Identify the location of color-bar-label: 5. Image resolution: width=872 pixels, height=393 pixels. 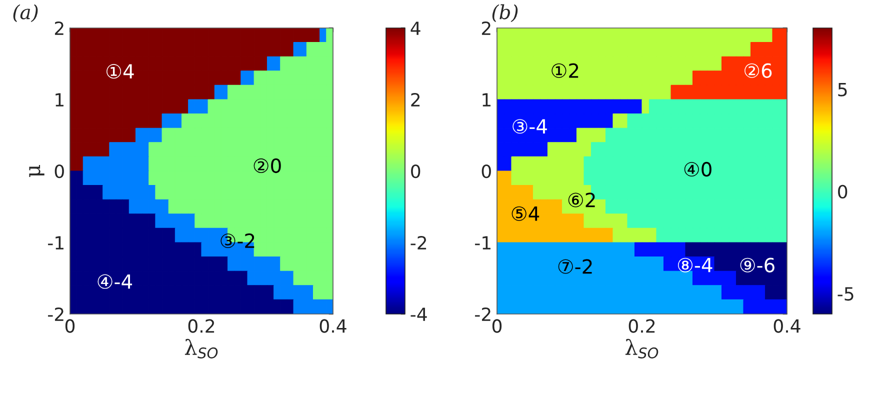
(842, 89).